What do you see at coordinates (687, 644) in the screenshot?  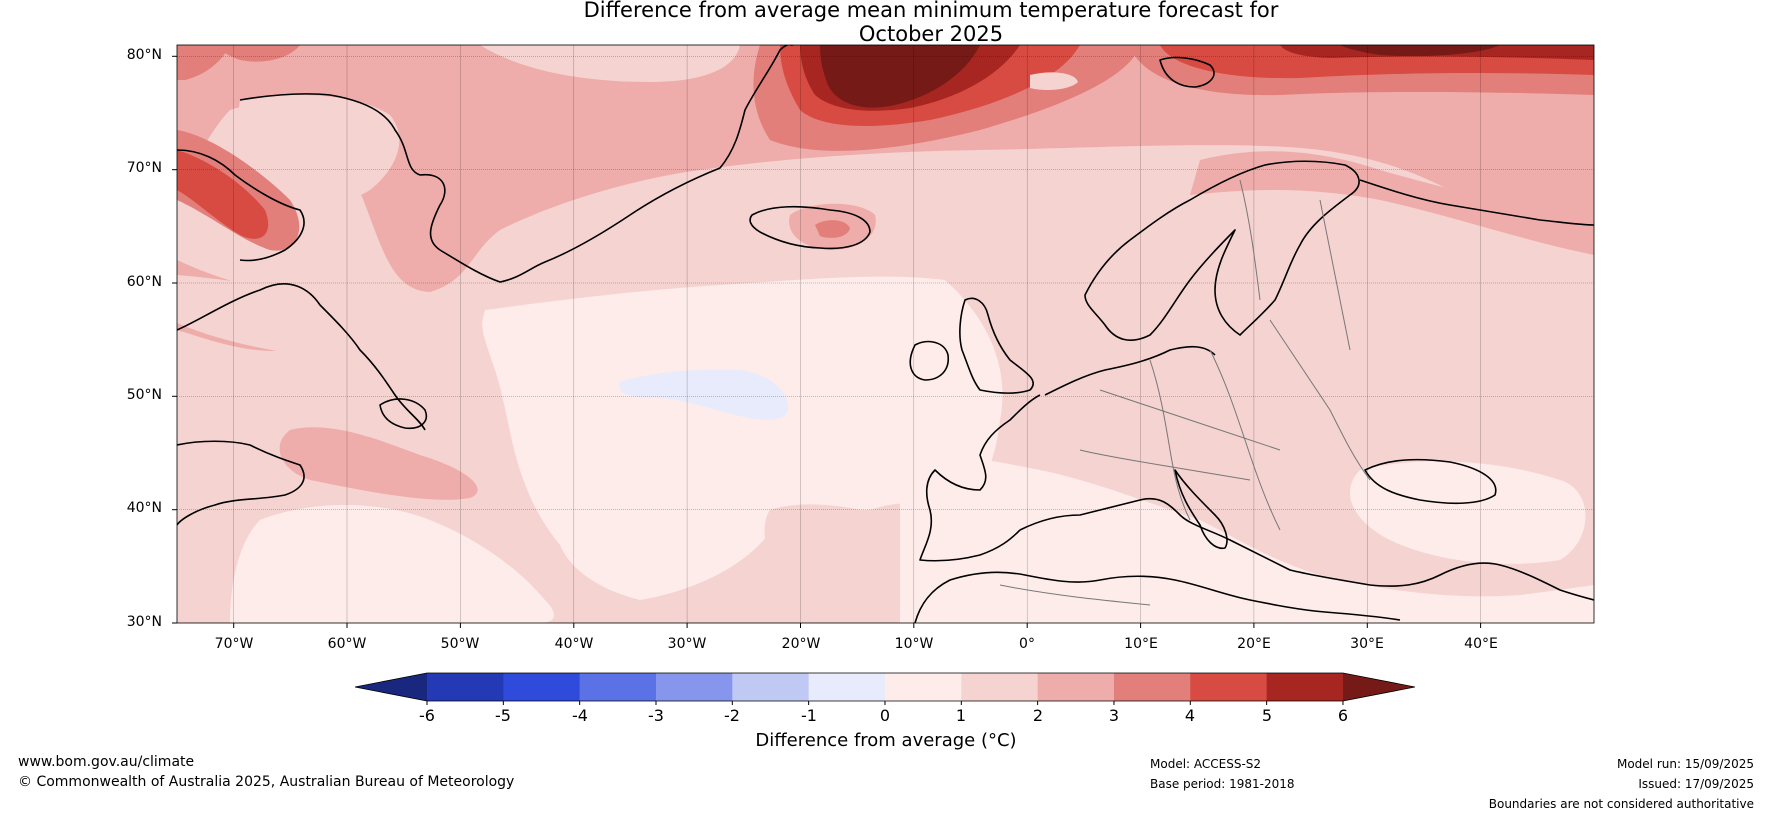 I see `lon-label-30w: 30°W` at bounding box center [687, 644].